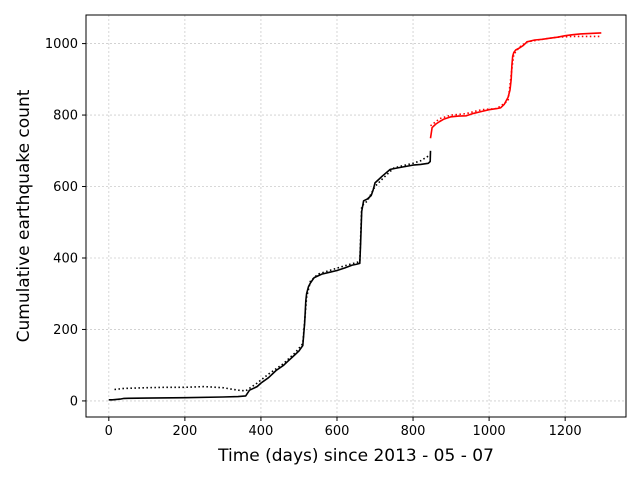 The height and width of the screenshot is (480, 640). I want to click on y-tick-label: 0, so click(74, 401).